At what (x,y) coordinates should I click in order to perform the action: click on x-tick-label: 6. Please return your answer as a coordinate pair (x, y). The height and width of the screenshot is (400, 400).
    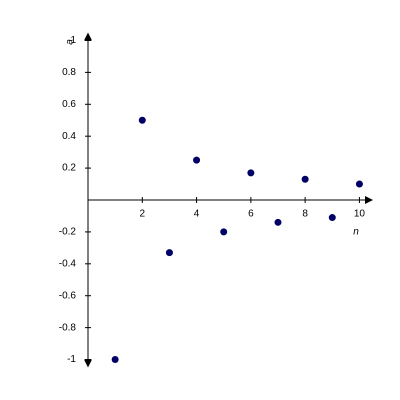
    Looking at the image, I should click on (251, 214).